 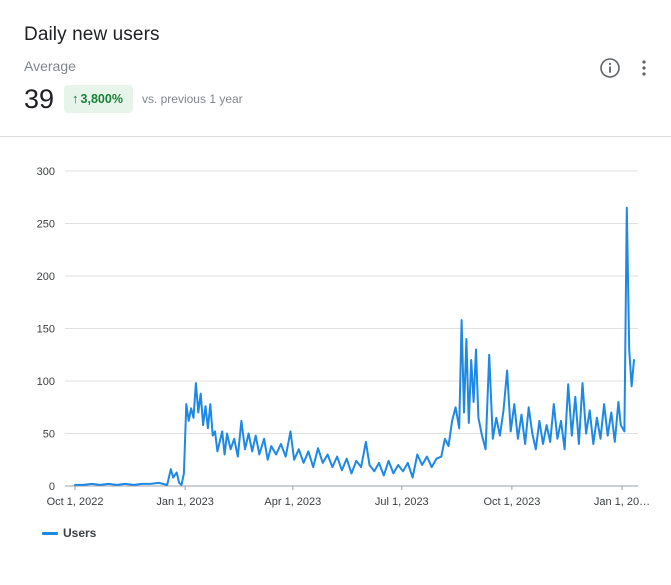 I want to click on metric-row: 39 ↑ 3,800% vs. previous 1 year, so click(x=133, y=99).